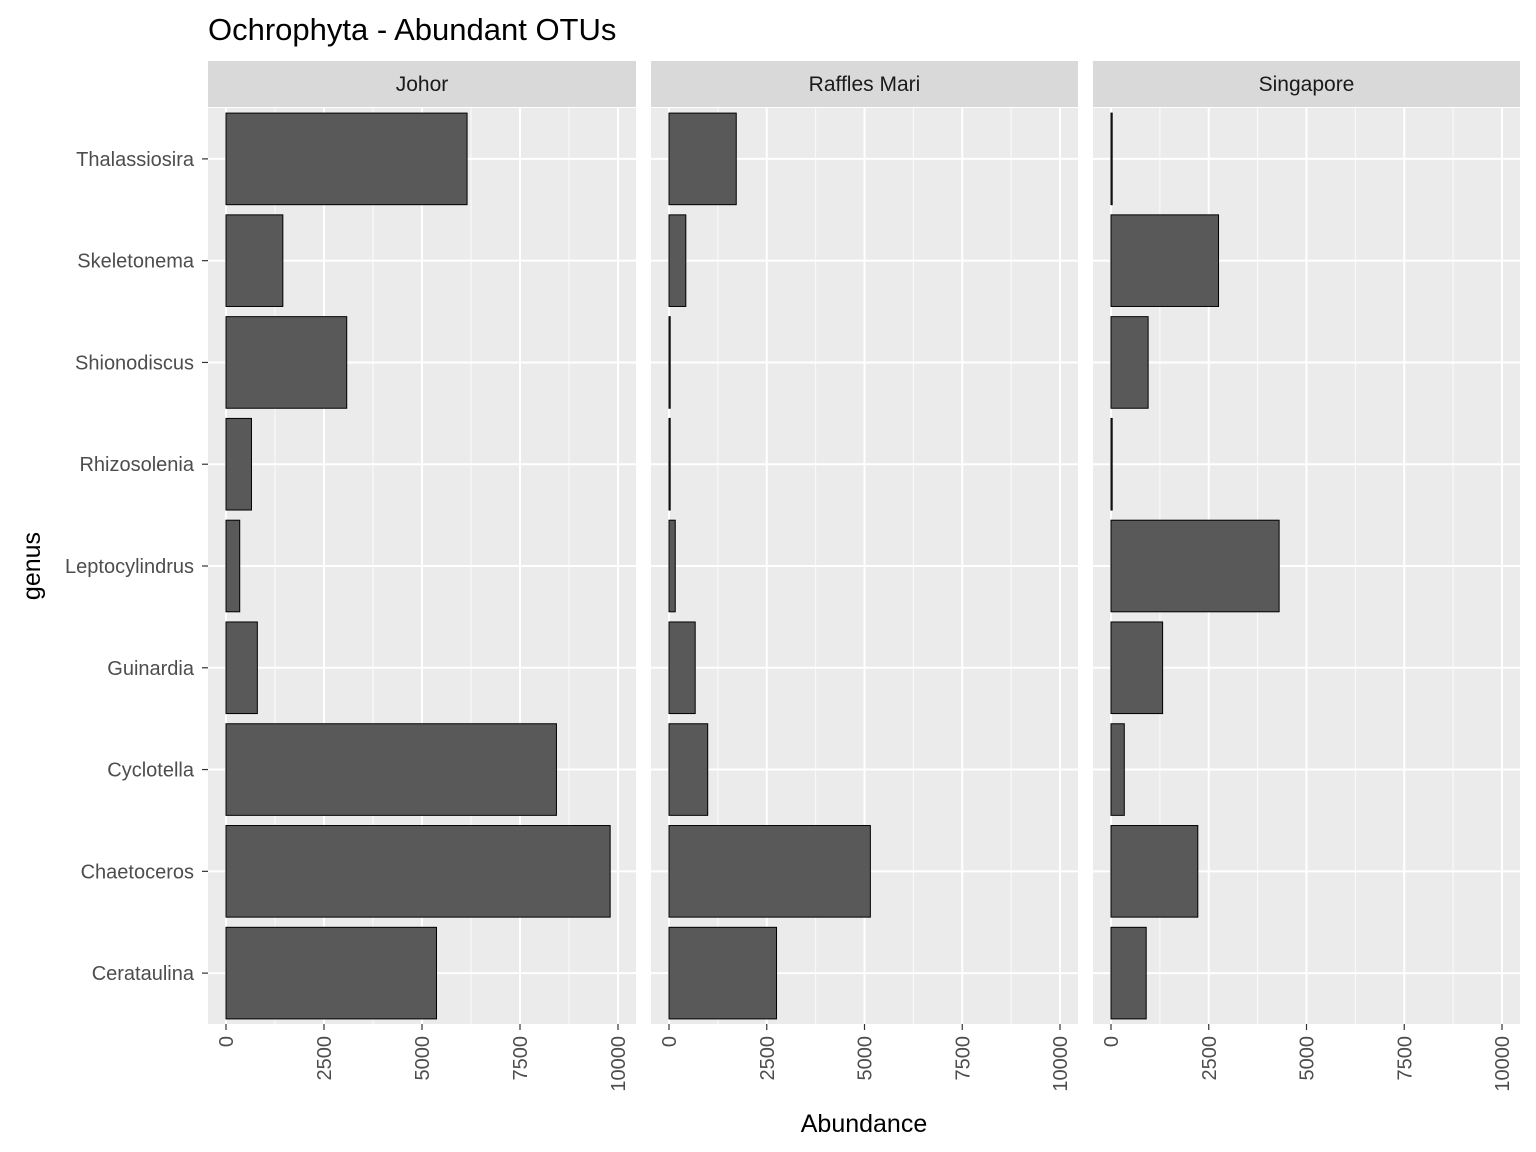 This screenshot has height=1152, width=1536. What do you see at coordinates (412, 29) in the screenshot?
I see `chart-title: Ochrophyta - Abundant OTUs` at bounding box center [412, 29].